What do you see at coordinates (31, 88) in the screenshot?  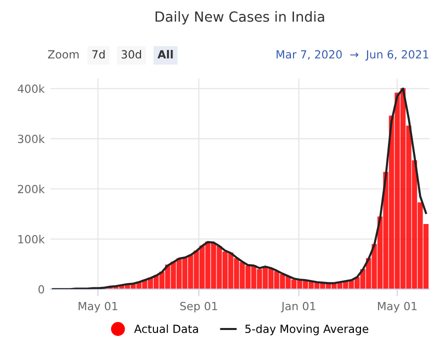 I see `y-tick-label: 400k` at bounding box center [31, 88].